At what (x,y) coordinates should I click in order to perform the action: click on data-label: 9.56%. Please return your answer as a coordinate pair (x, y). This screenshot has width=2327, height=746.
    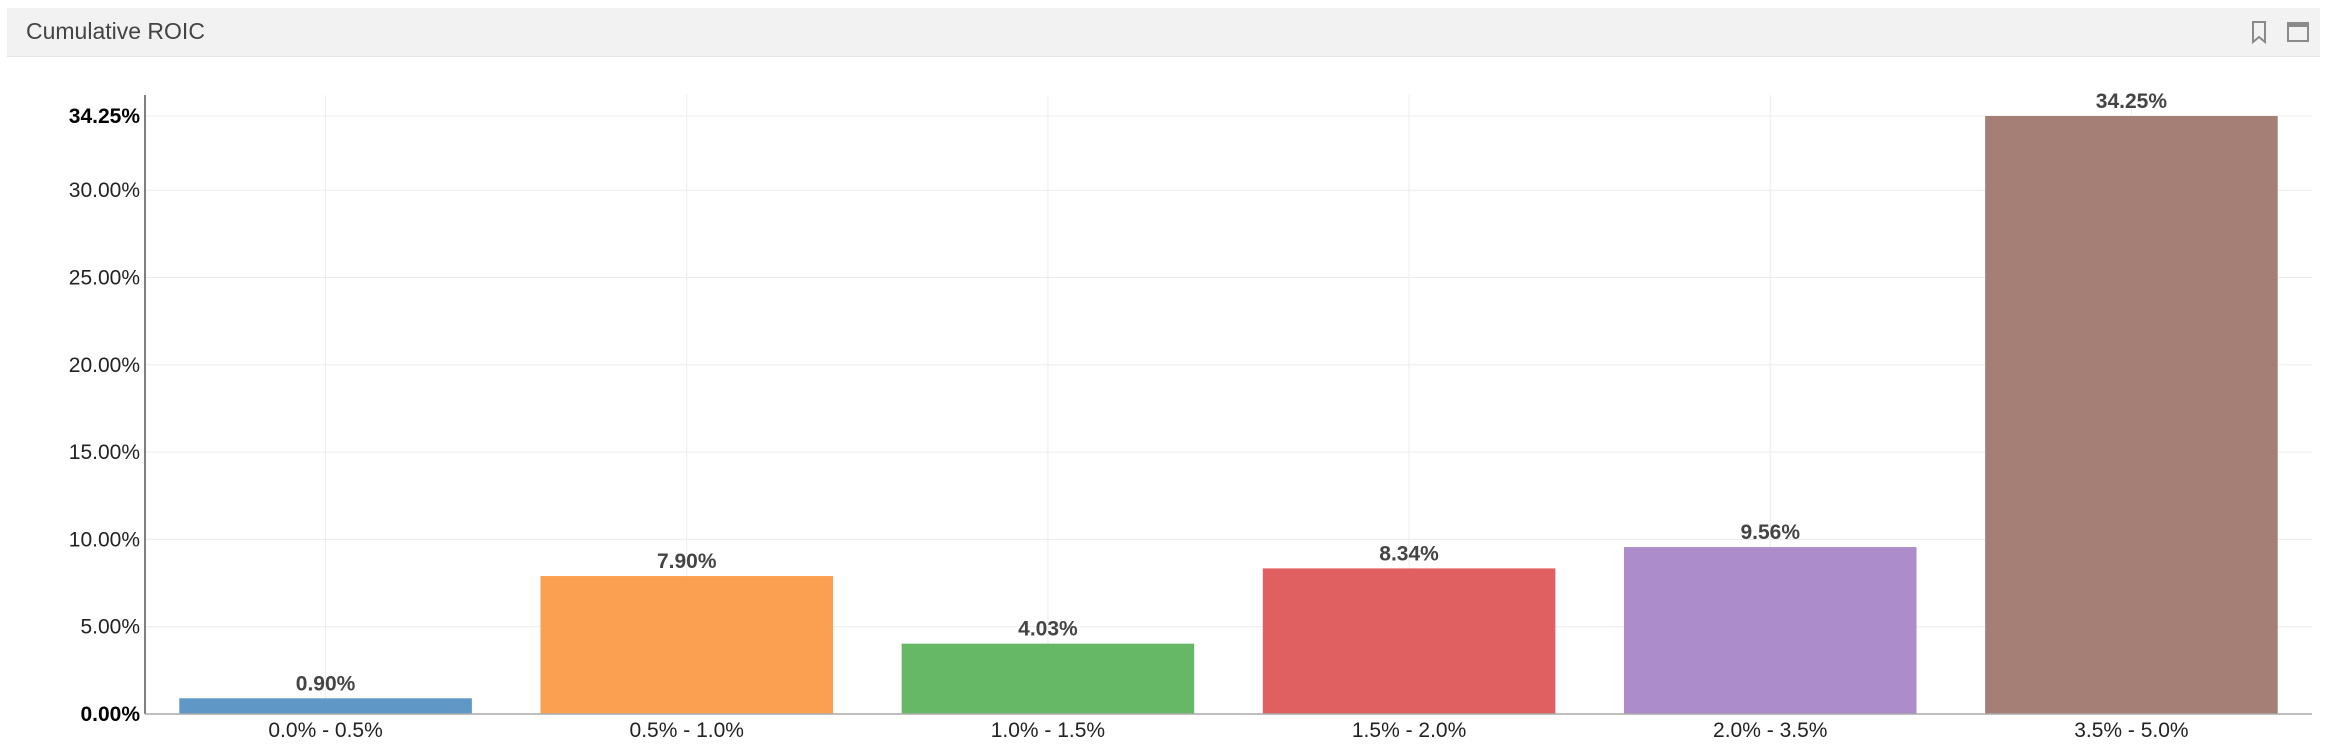
    Looking at the image, I should click on (1770, 532).